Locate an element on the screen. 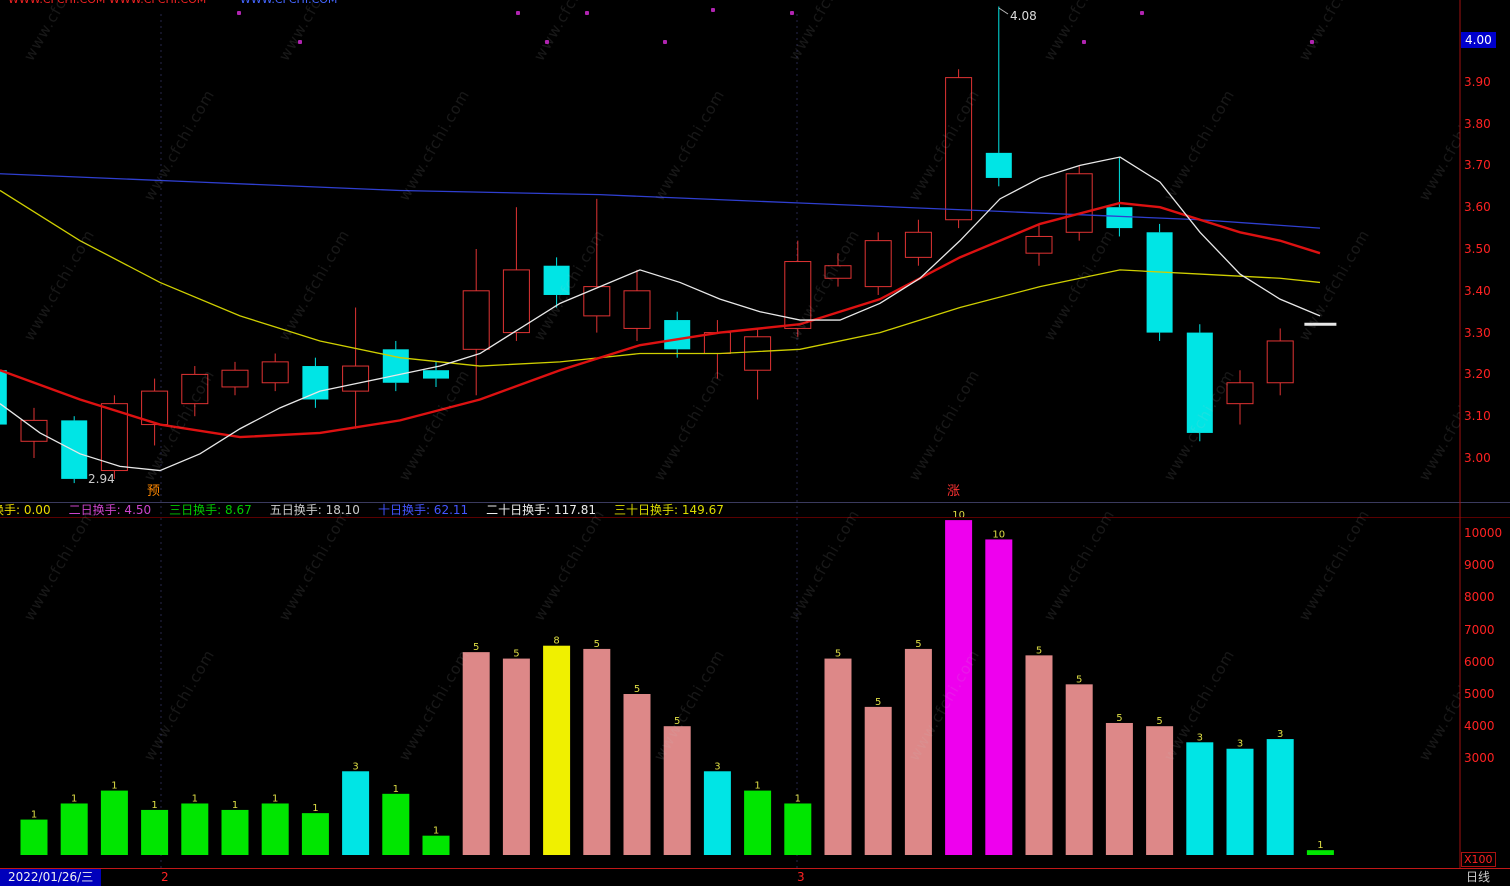  volume-axis-label: 5000 is located at coordinates (1479, 694).